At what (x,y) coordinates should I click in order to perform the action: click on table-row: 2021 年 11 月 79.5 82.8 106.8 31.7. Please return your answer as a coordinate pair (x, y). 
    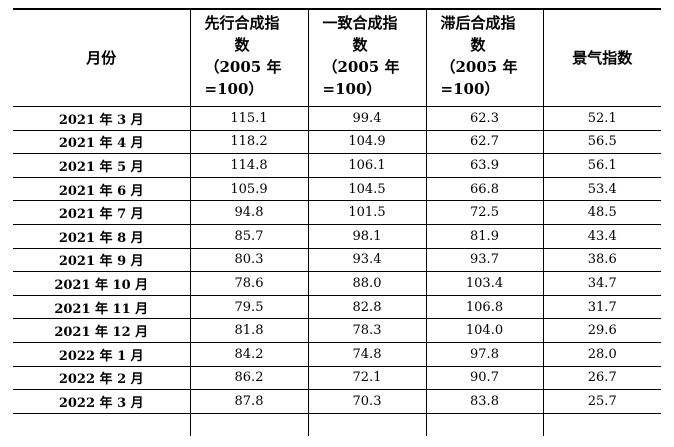
    Looking at the image, I should click on (337, 307).